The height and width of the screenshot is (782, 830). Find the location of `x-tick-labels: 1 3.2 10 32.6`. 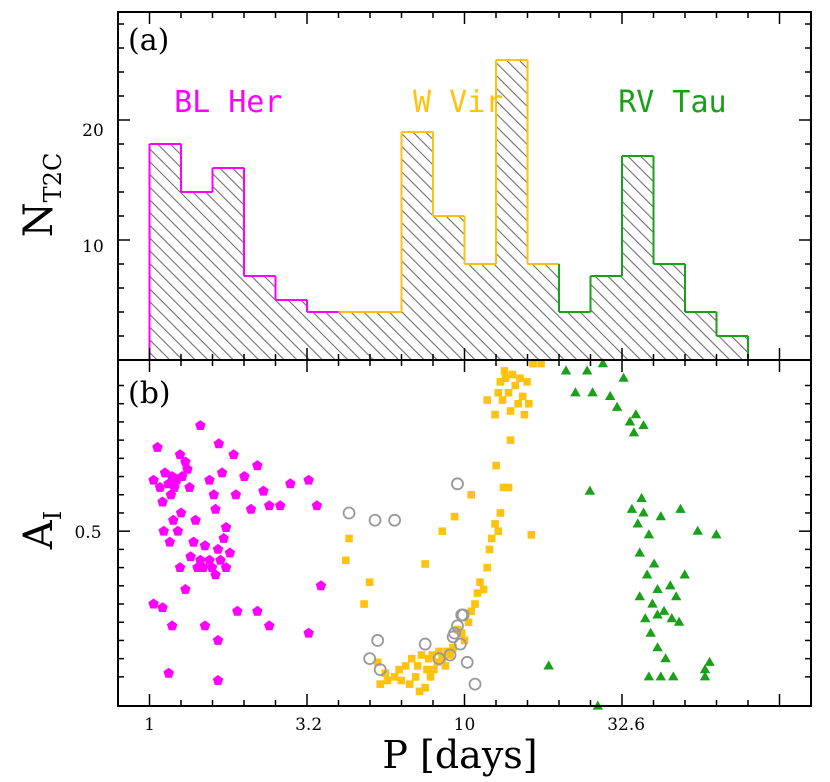

x-tick-labels: 1 3.2 10 32.6 is located at coordinates (394, 725).